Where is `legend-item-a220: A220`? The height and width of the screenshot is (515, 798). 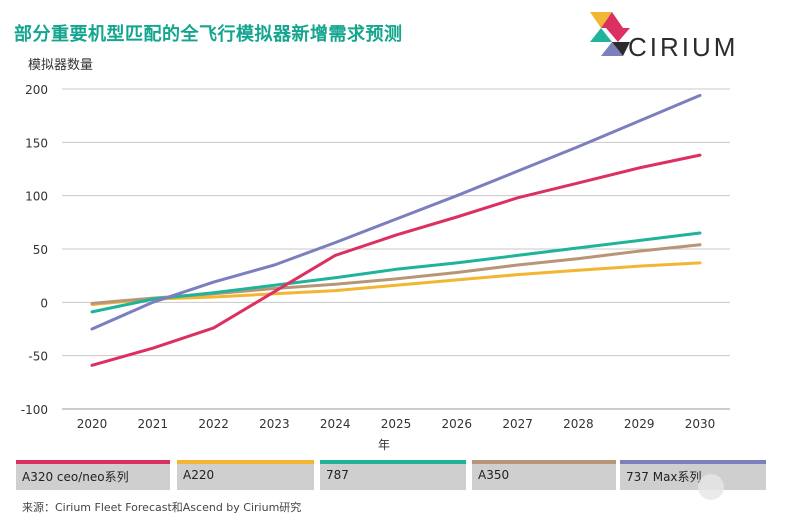
legend-item-a220: A220 is located at coordinates (245, 475).